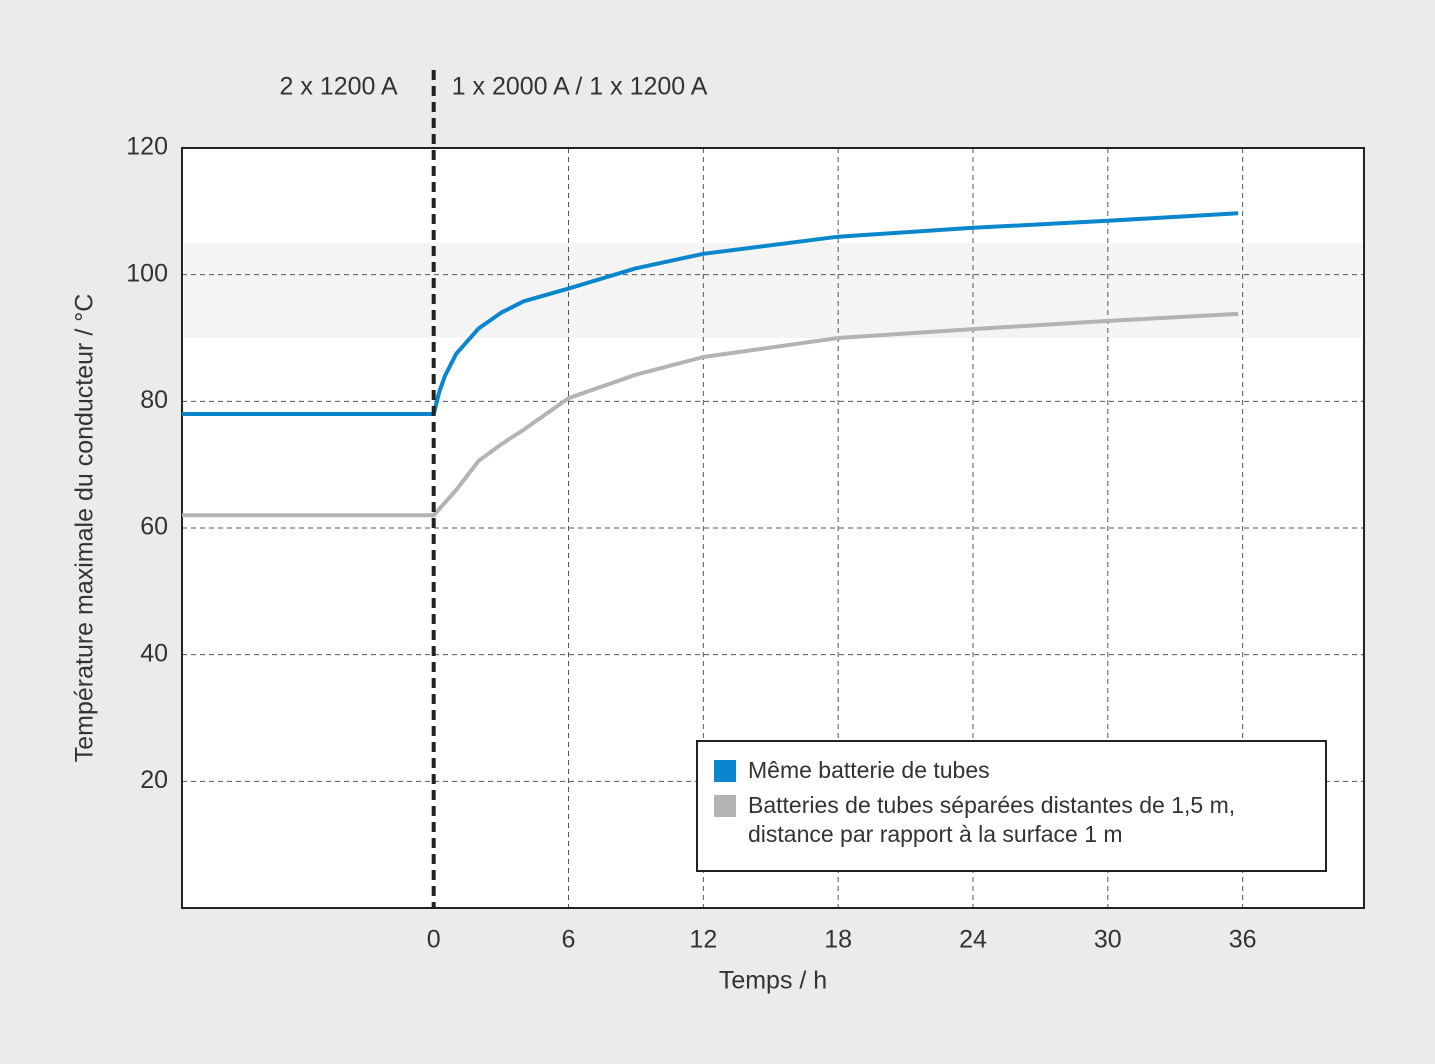 The height and width of the screenshot is (1064, 1435). I want to click on x-axis-label: Temps / h, so click(773, 981).